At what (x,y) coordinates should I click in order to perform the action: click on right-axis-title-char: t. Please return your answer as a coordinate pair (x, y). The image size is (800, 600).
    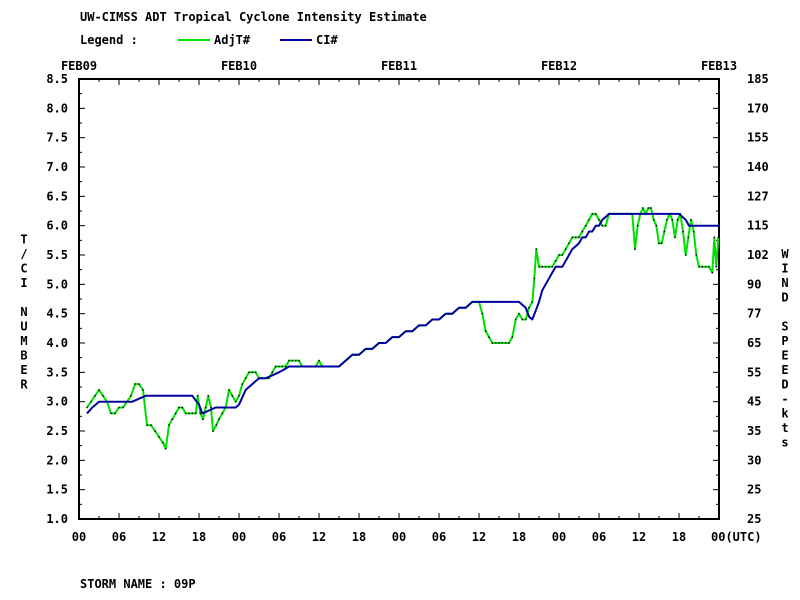
    Looking at the image, I should click on (784, 428).